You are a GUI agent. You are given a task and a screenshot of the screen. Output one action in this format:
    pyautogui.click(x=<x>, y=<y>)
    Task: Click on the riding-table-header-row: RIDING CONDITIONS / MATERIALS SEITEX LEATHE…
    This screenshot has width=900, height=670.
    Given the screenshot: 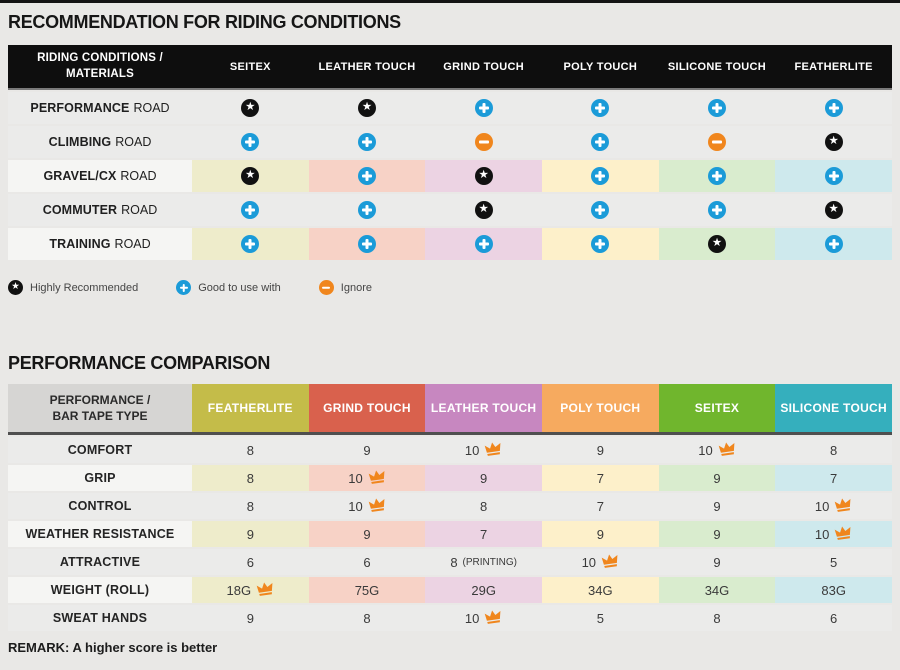 What is the action you would take?
    pyautogui.click(x=450, y=66)
    